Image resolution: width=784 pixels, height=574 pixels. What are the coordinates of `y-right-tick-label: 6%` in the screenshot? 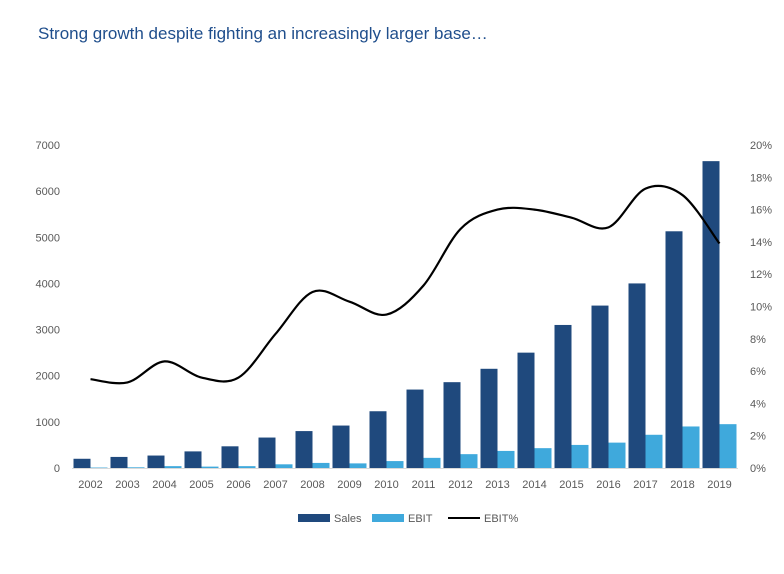 It's located at (758, 372).